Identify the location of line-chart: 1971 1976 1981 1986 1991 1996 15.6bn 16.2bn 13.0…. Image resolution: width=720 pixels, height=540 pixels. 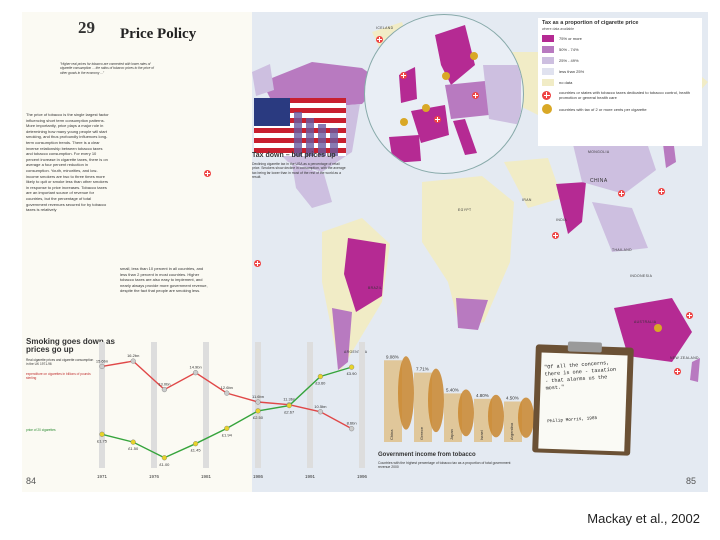
(232, 410).